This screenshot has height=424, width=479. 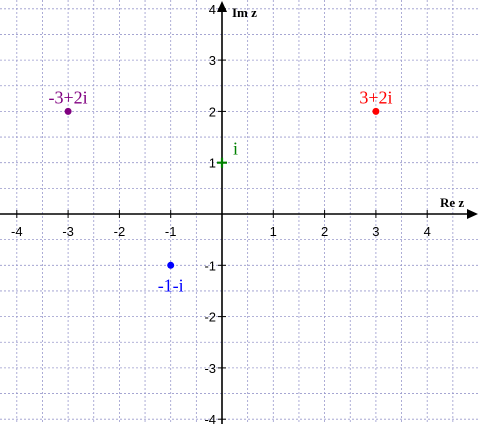 I want to click on x-tick-label: 1, so click(x=273, y=231).